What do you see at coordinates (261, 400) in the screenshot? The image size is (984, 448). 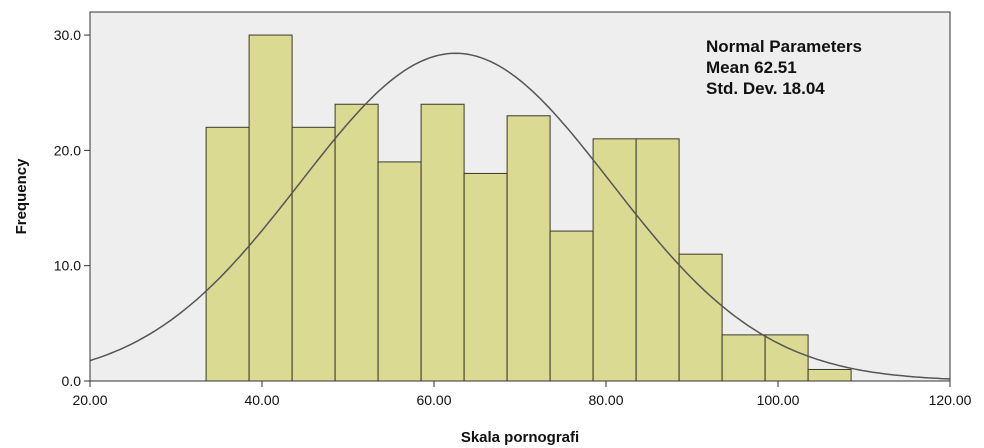 I see `x-tick-label: 40.00` at bounding box center [261, 400].